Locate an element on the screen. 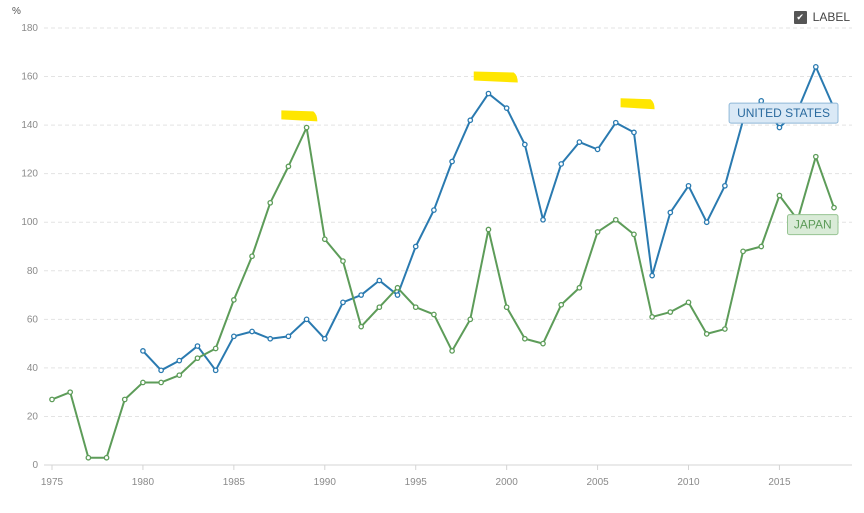 Image resolution: width=864 pixels, height=513 pixels. x-tick-label: 2015 is located at coordinates (779, 482).